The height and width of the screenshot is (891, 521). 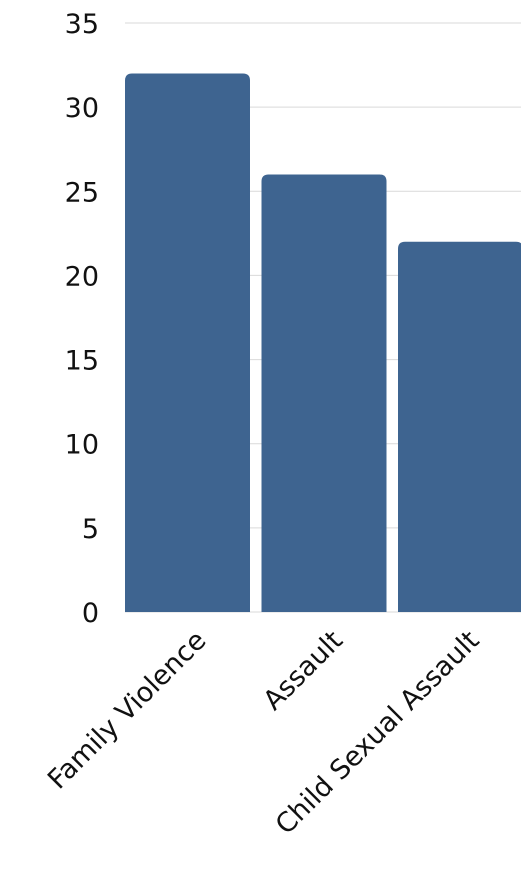 What do you see at coordinates (90, 613) in the screenshot?
I see `y-tick-label-0: 0` at bounding box center [90, 613].